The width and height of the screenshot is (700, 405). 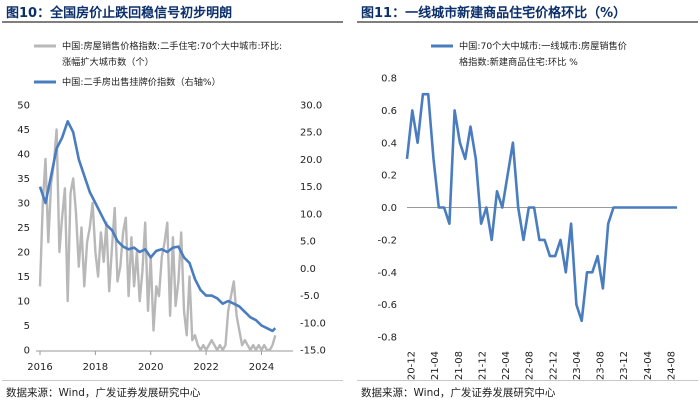 What do you see at coordinates (387, 338) in the screenshot?
I see `right-y-tick-label: -0.8` at bounding box center [387, 338].